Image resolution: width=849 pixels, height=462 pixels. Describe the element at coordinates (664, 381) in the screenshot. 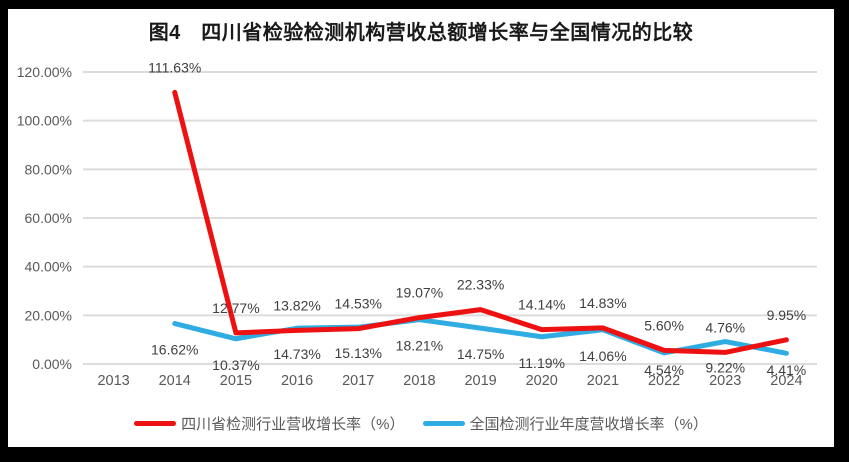

I see `x-axis-tick-label: 2022` at that location.